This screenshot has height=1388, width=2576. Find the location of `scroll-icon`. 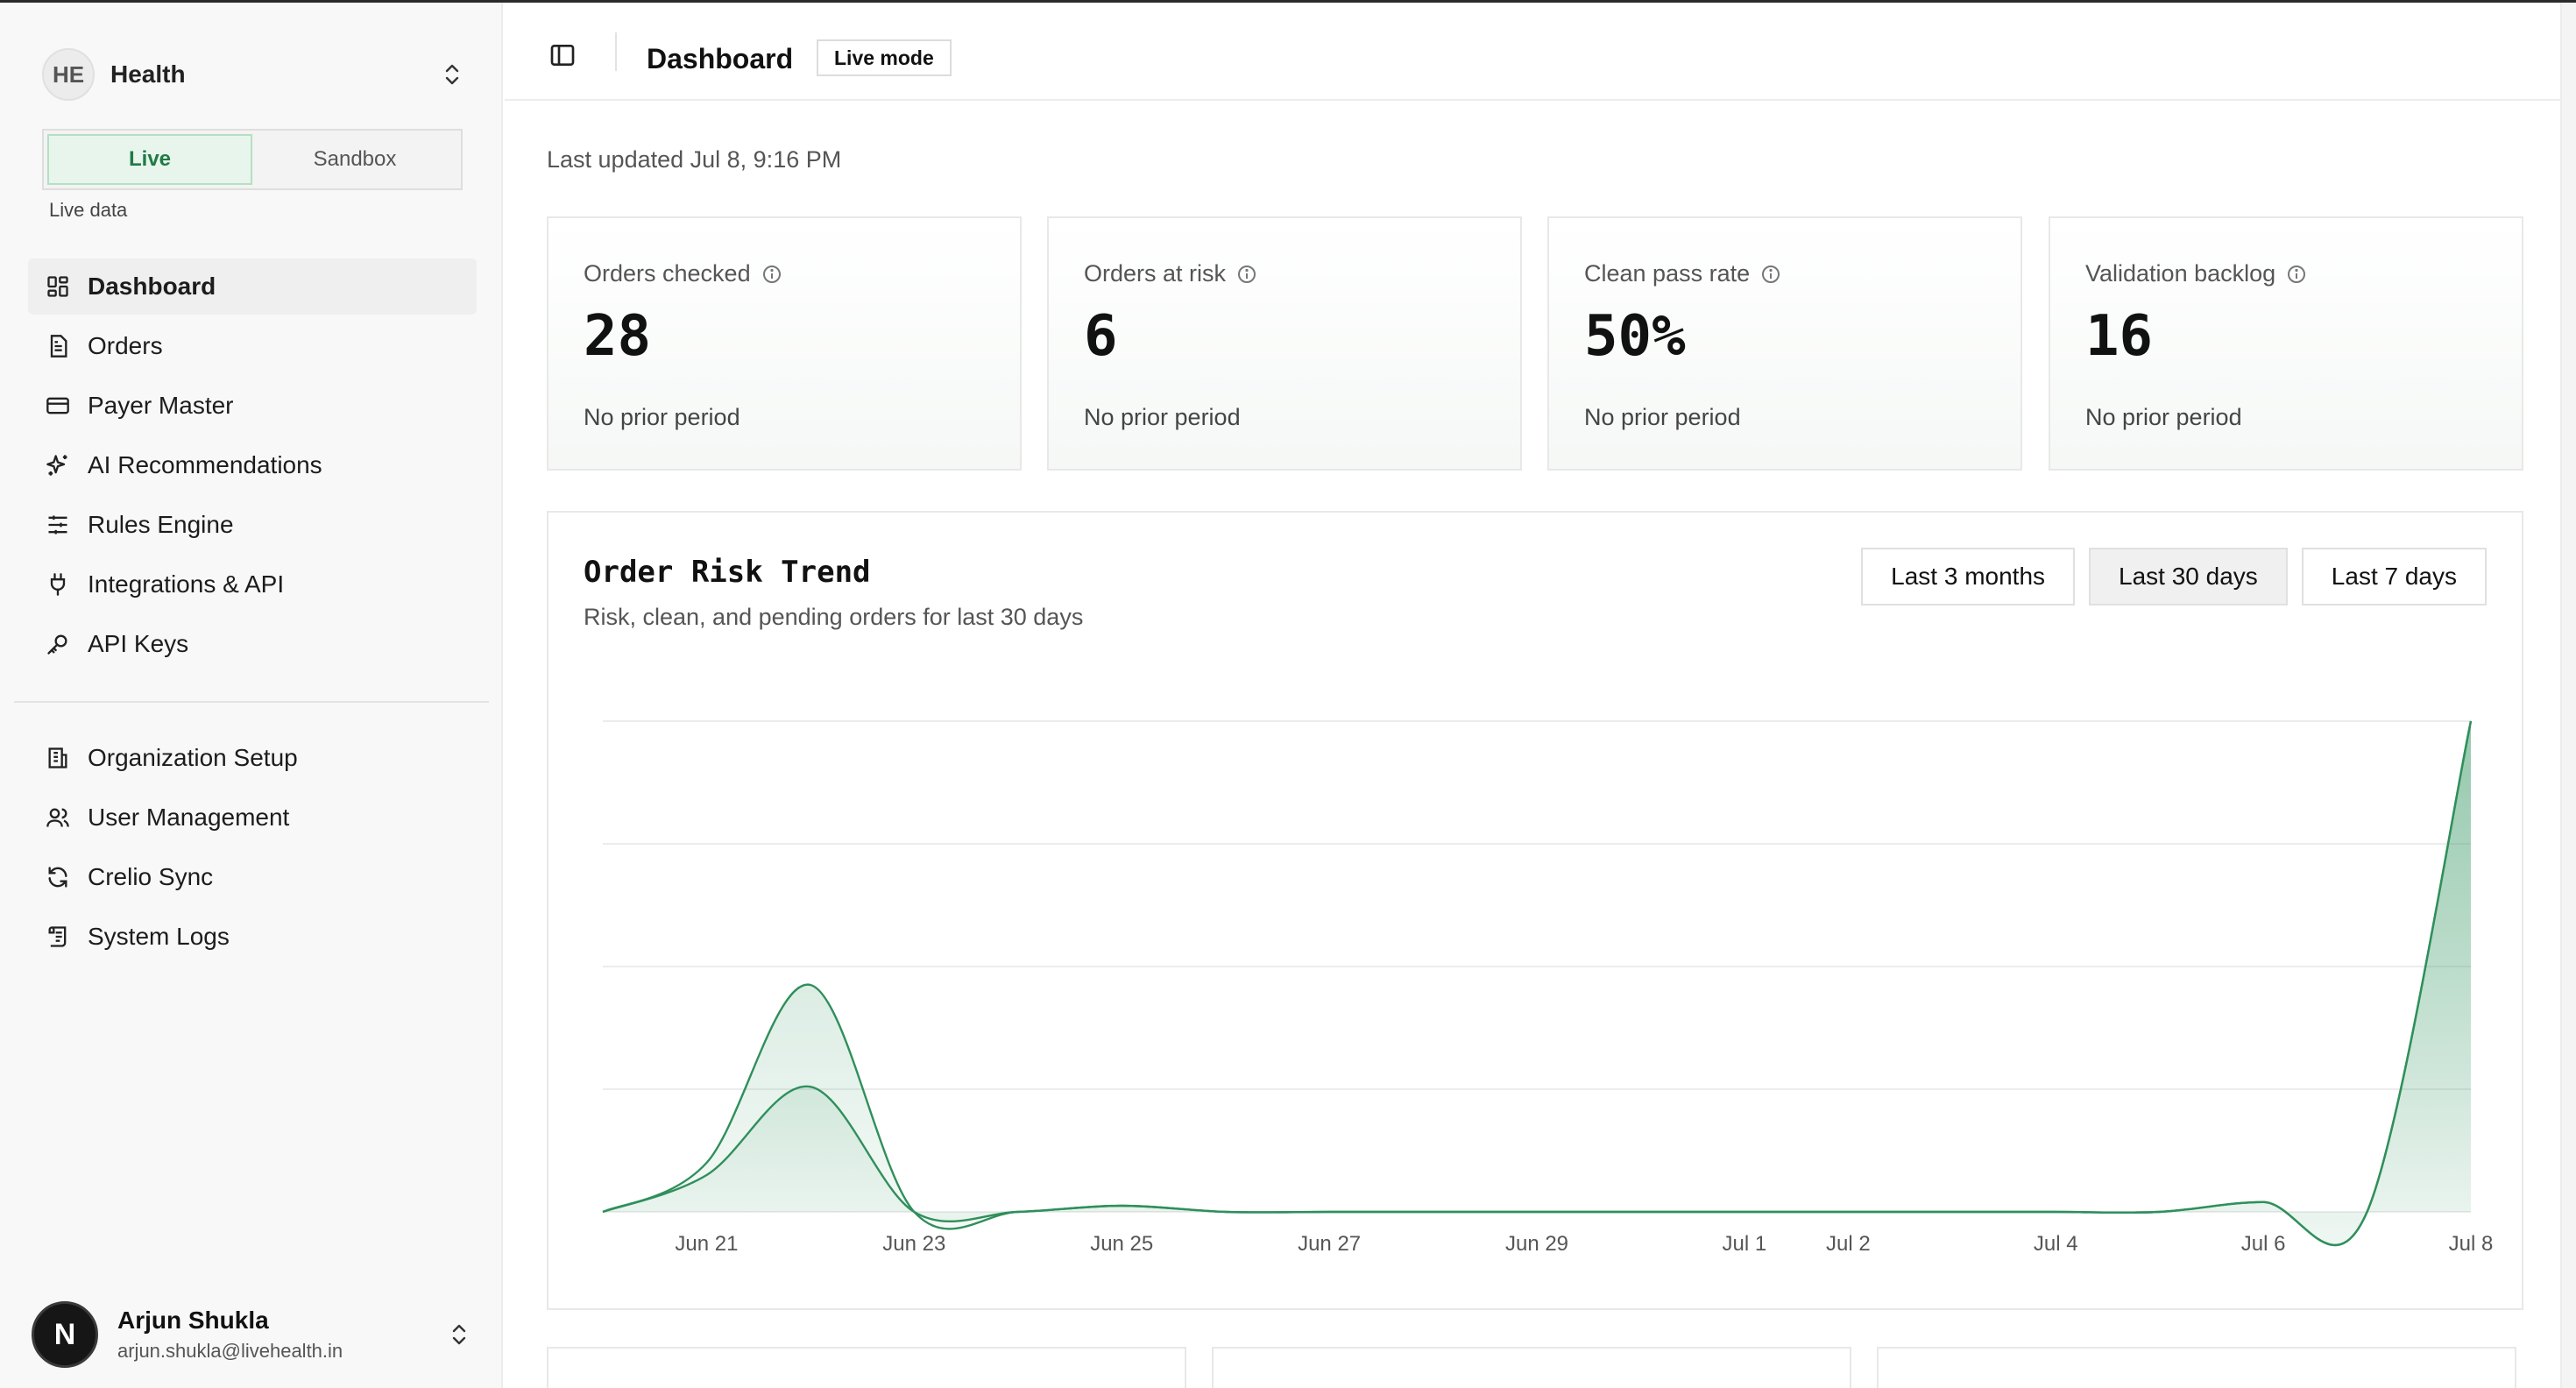

scroll-icon is located at coordinates (58, 937).